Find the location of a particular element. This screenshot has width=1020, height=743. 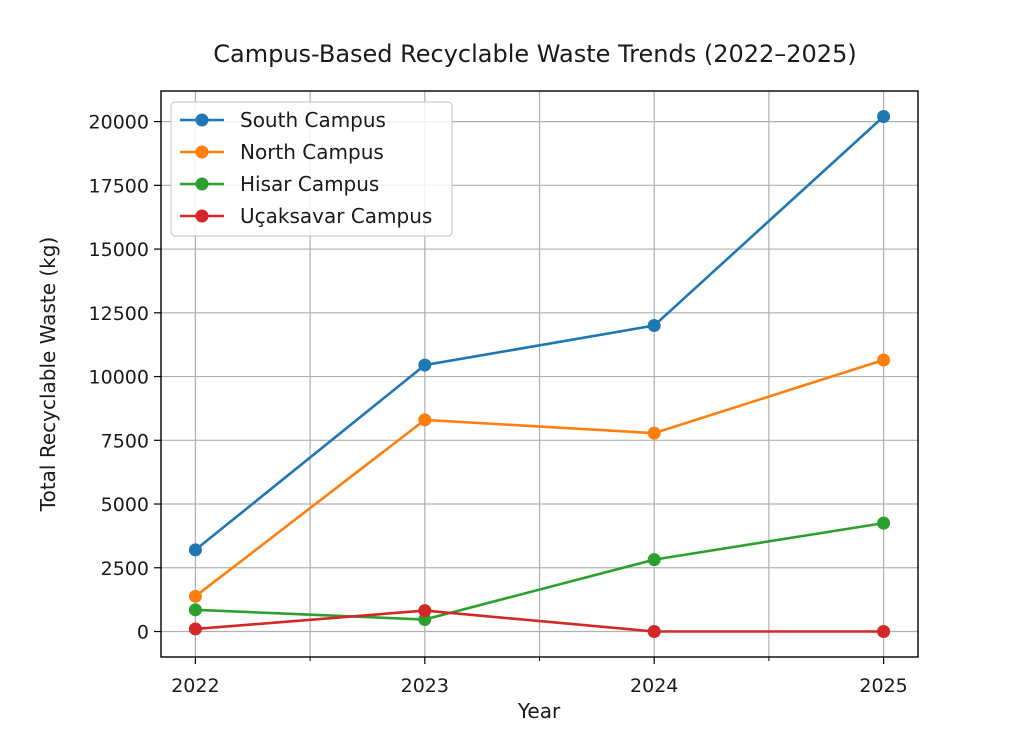

legend-label: North Campus is located at coordinates (312, 152).